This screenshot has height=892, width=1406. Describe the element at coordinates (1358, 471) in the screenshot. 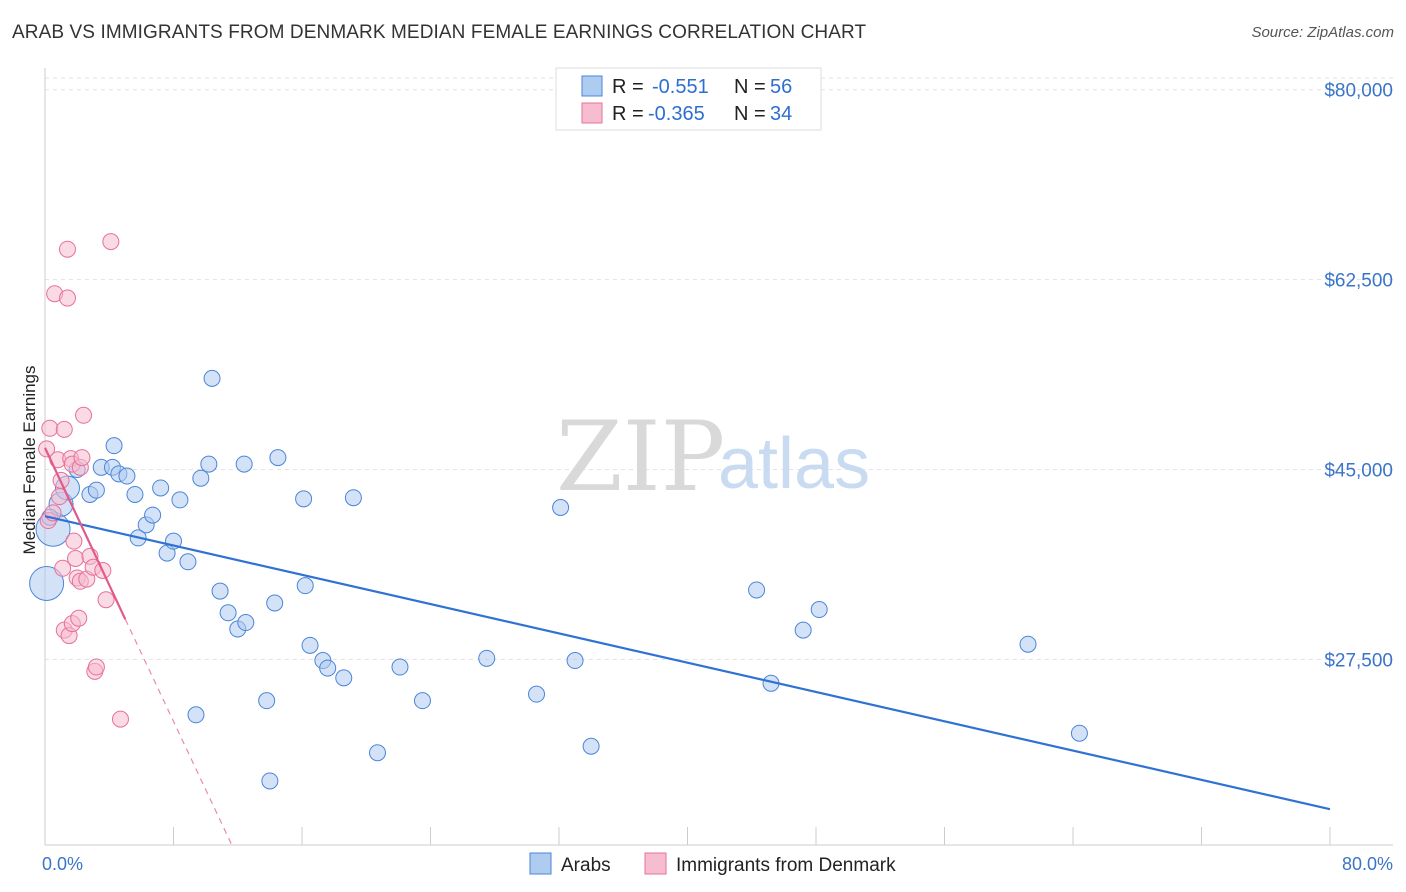

I see `y-tick-label: $45,000` at that location.